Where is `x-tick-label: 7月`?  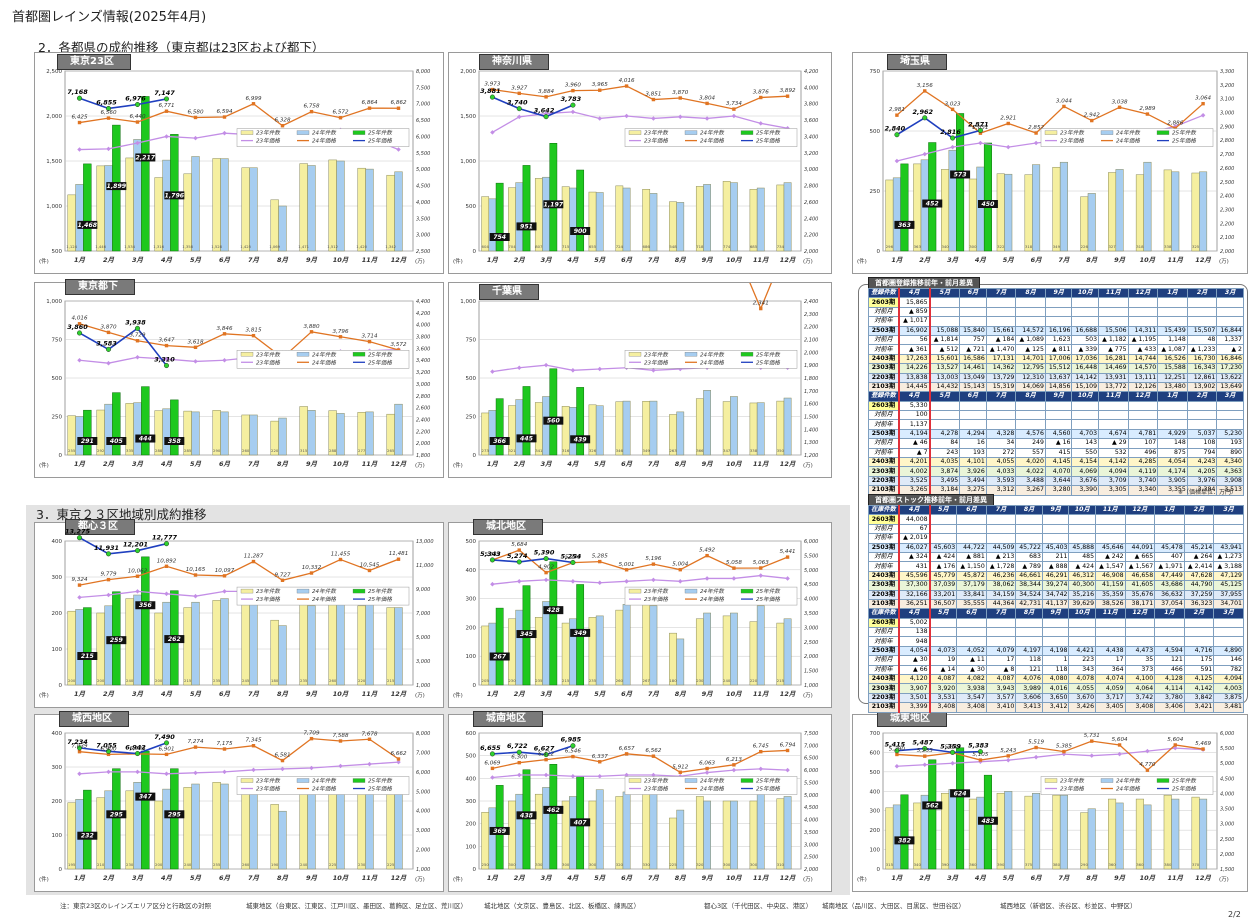 x-tick-label: 7月 is located at coordinates (654, 464).